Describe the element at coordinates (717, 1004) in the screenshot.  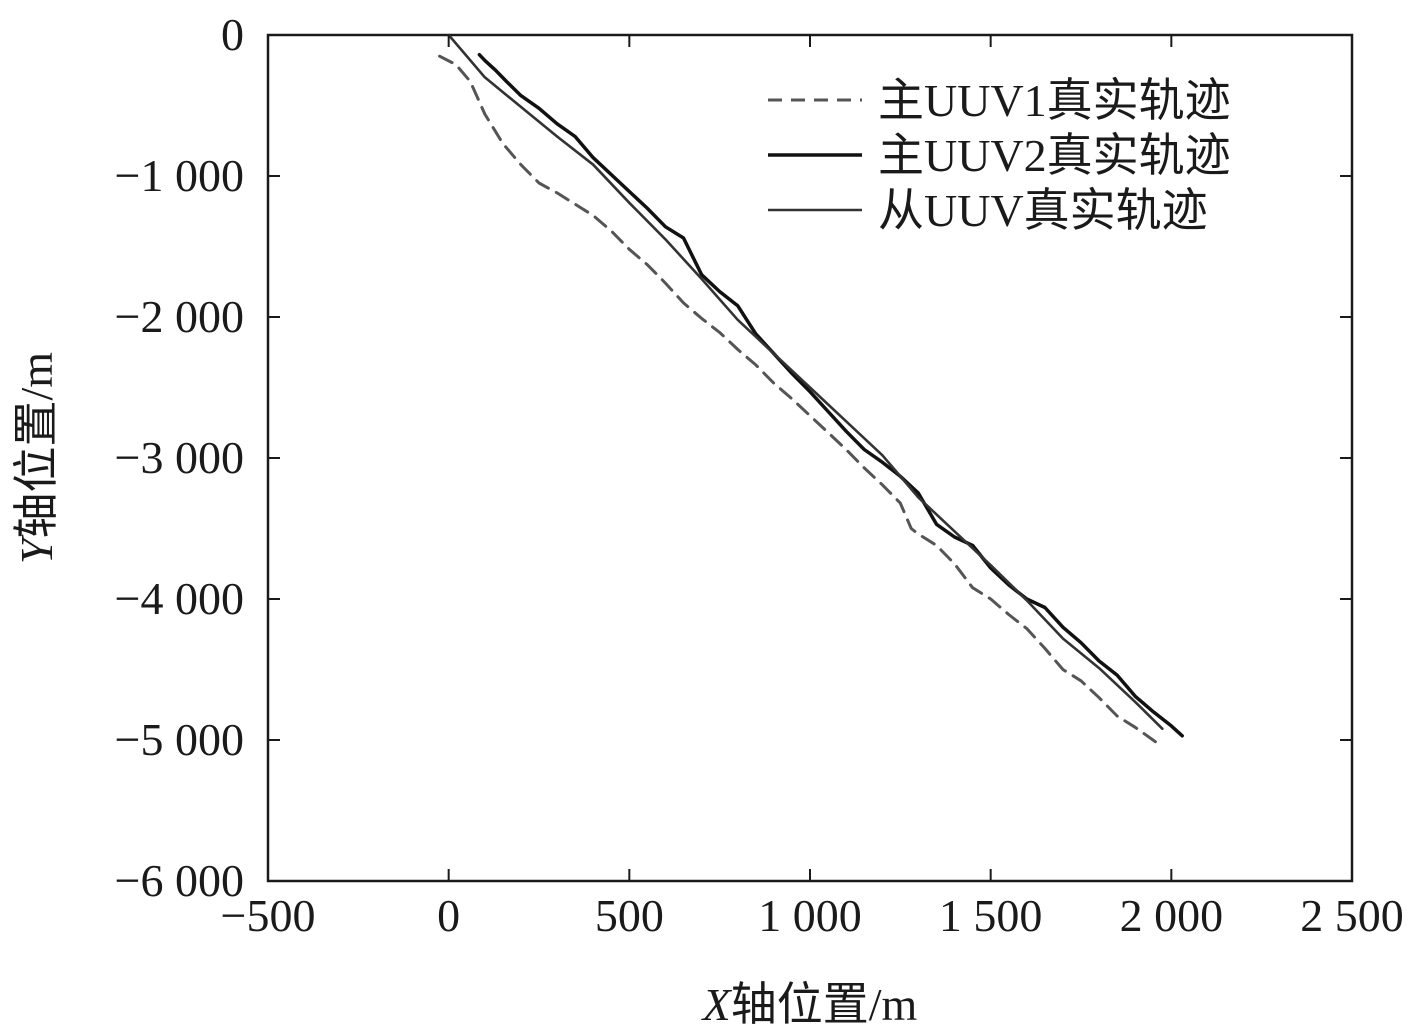
I see `x-axis-title-italic: X` at that location.